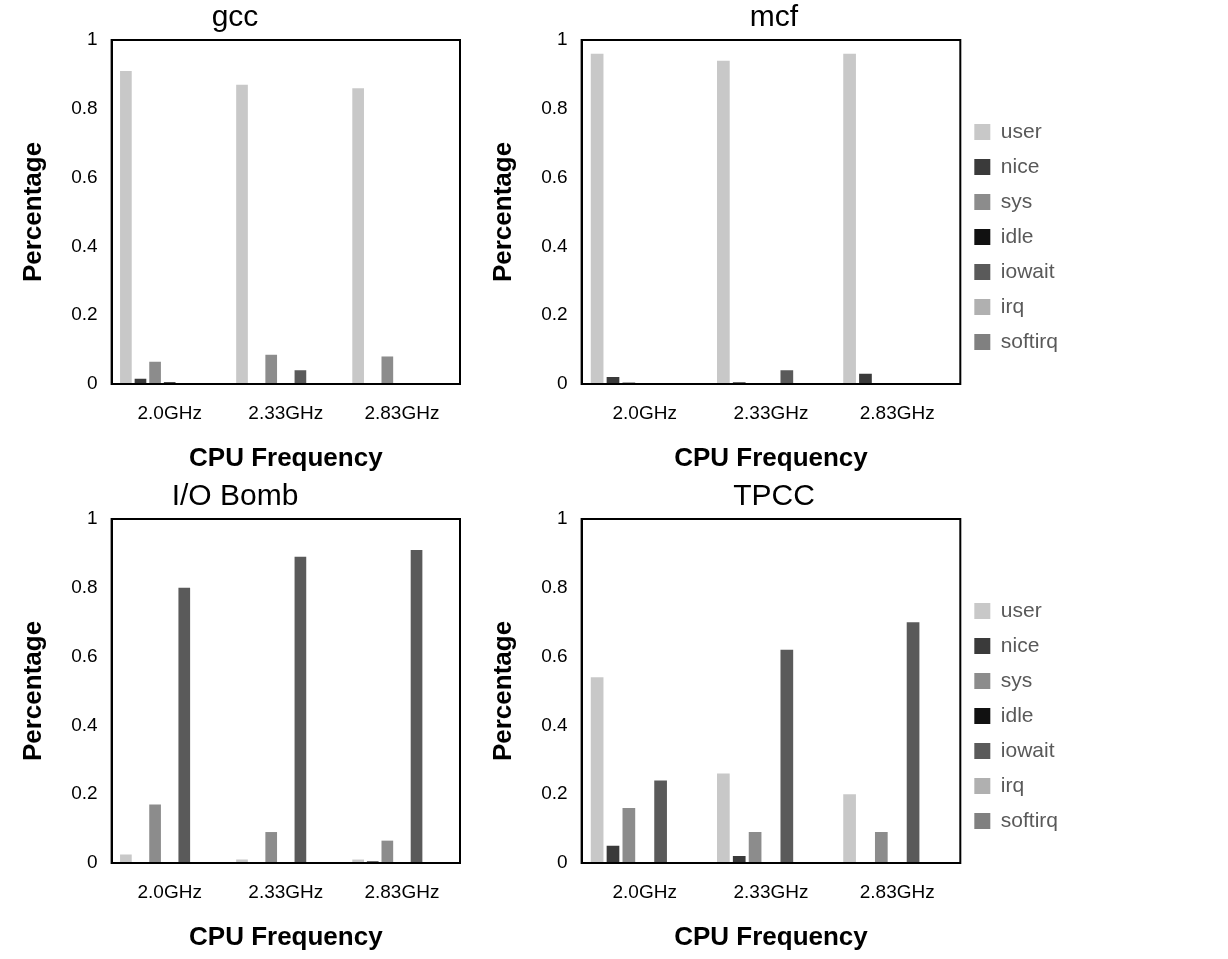 Image resolution: width=1228 pixels, height=959 pixels. I want to click on chart-title: mcf, so click(774, 16).